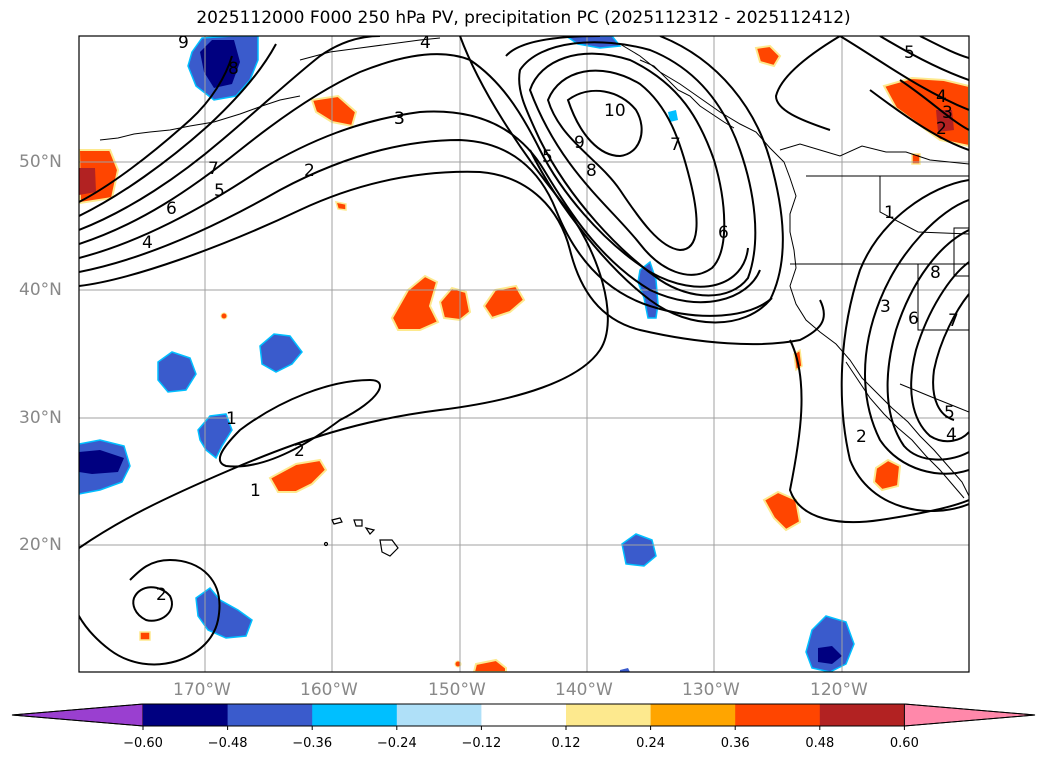  What do you see at coordinates (202, 690) in the screenshot?
I see `lon-label-170w: 170°W` at bounding box center [202, 690].